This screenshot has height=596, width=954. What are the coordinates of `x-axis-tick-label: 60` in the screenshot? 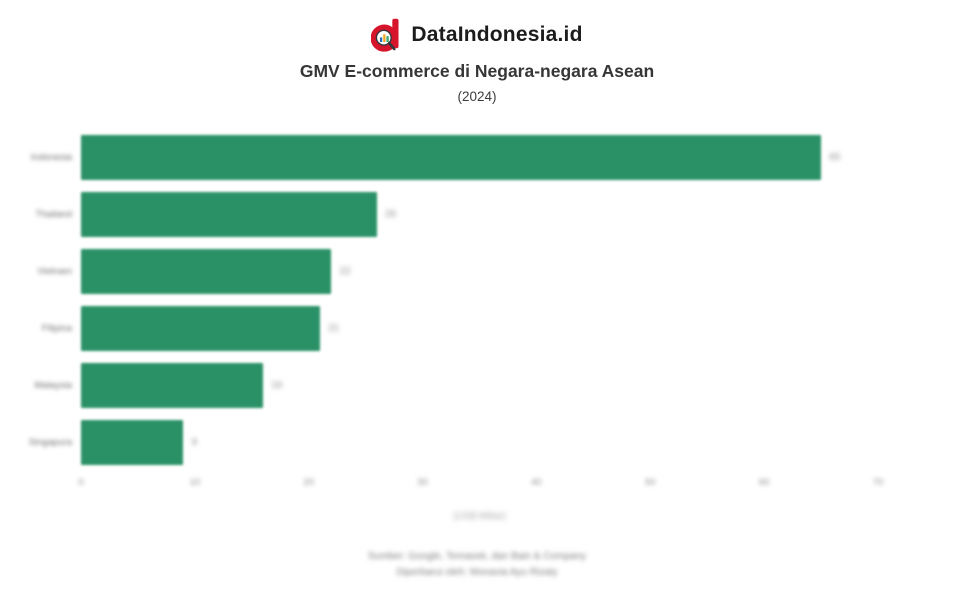 It's located at (764, 482).